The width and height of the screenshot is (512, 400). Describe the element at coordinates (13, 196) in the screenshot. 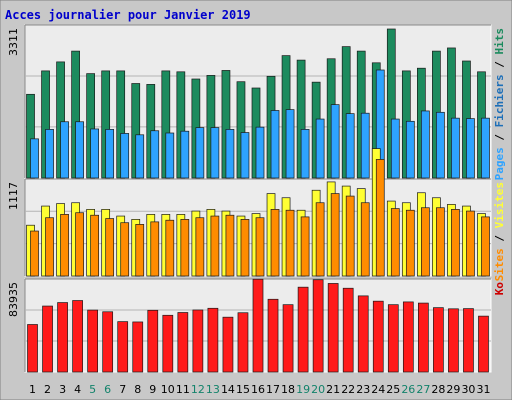

I see `y-max-label: 1117` at that location.